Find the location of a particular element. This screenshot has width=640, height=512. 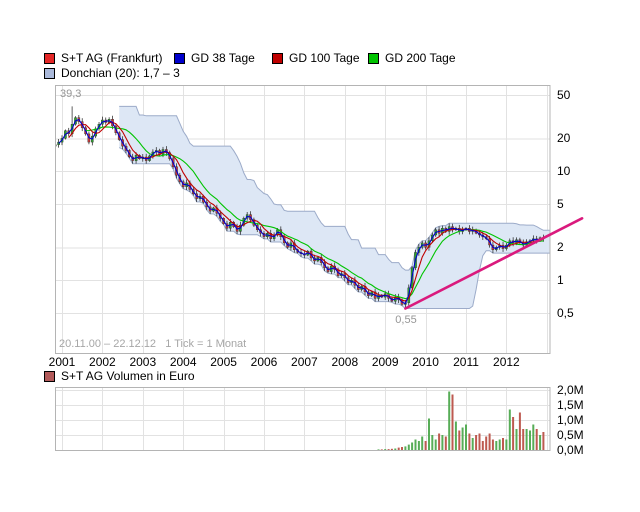

volume-tick-label: 1,0M is located at coordinates (570, 420).